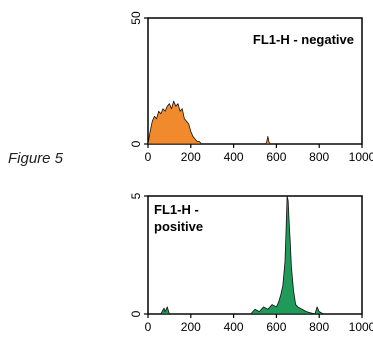 The height and width of the screenshot is (341, 373). I want to click on panel-title-line: FL1-H -, so click(176, 209).